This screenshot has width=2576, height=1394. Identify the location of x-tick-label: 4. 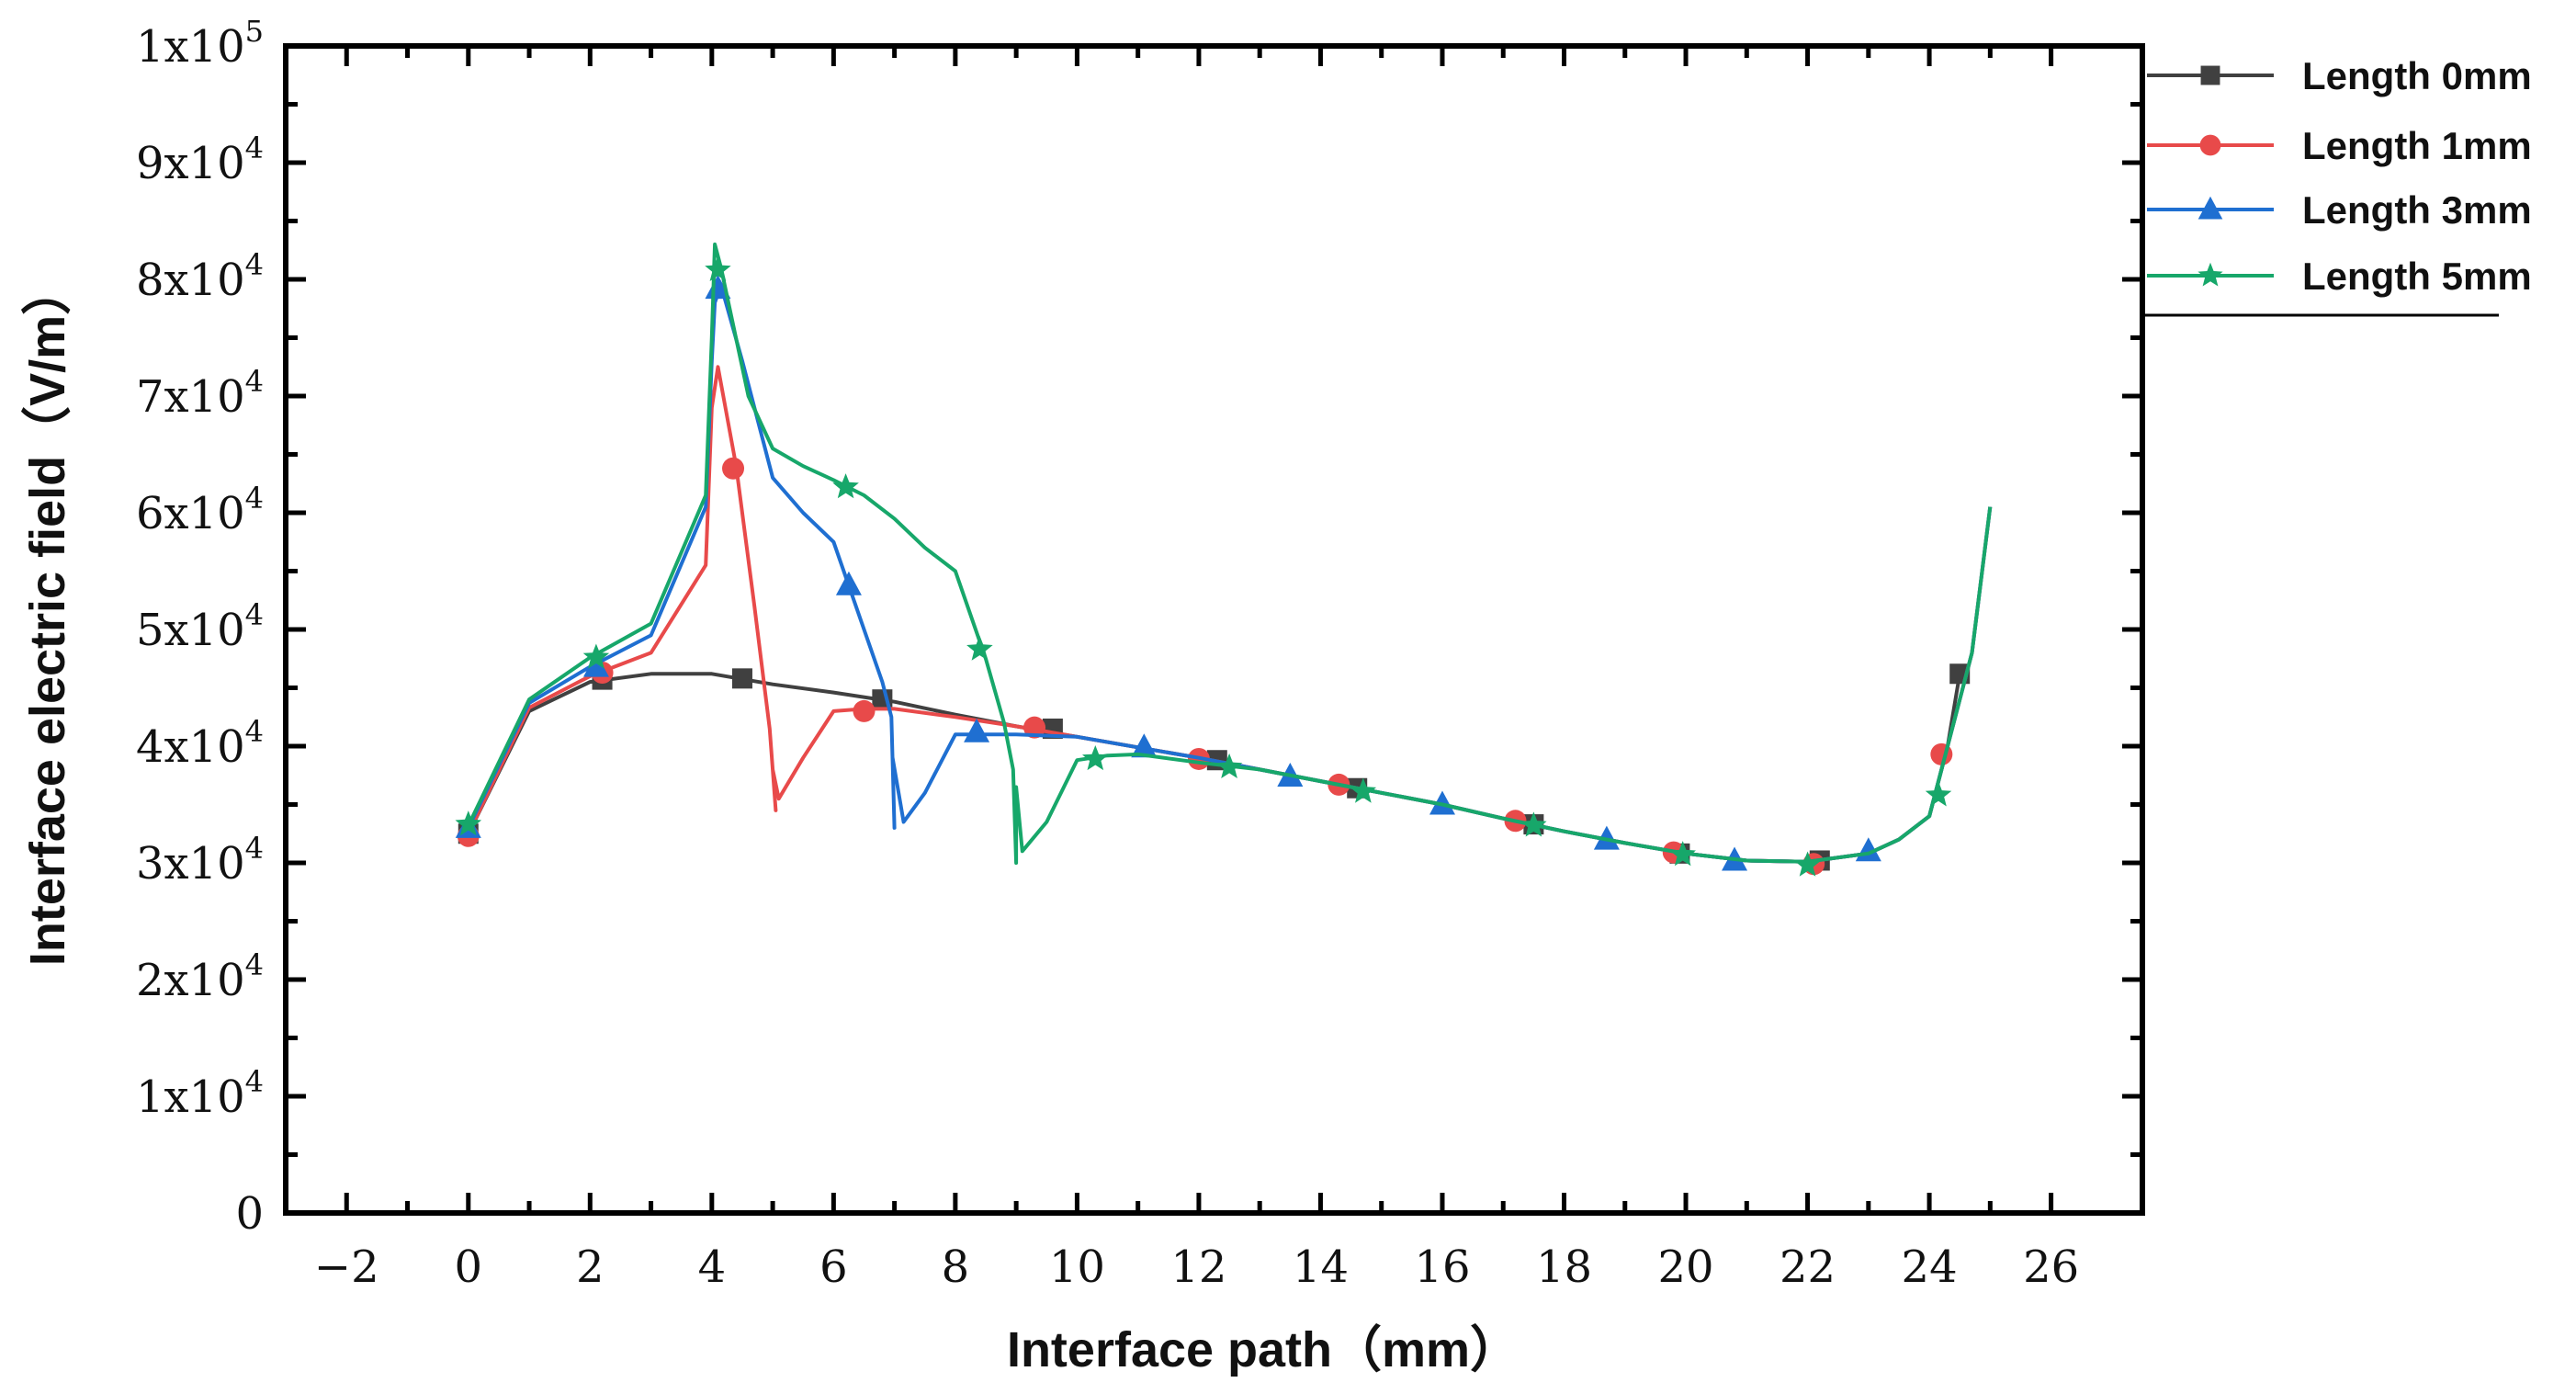
(712, 1267).